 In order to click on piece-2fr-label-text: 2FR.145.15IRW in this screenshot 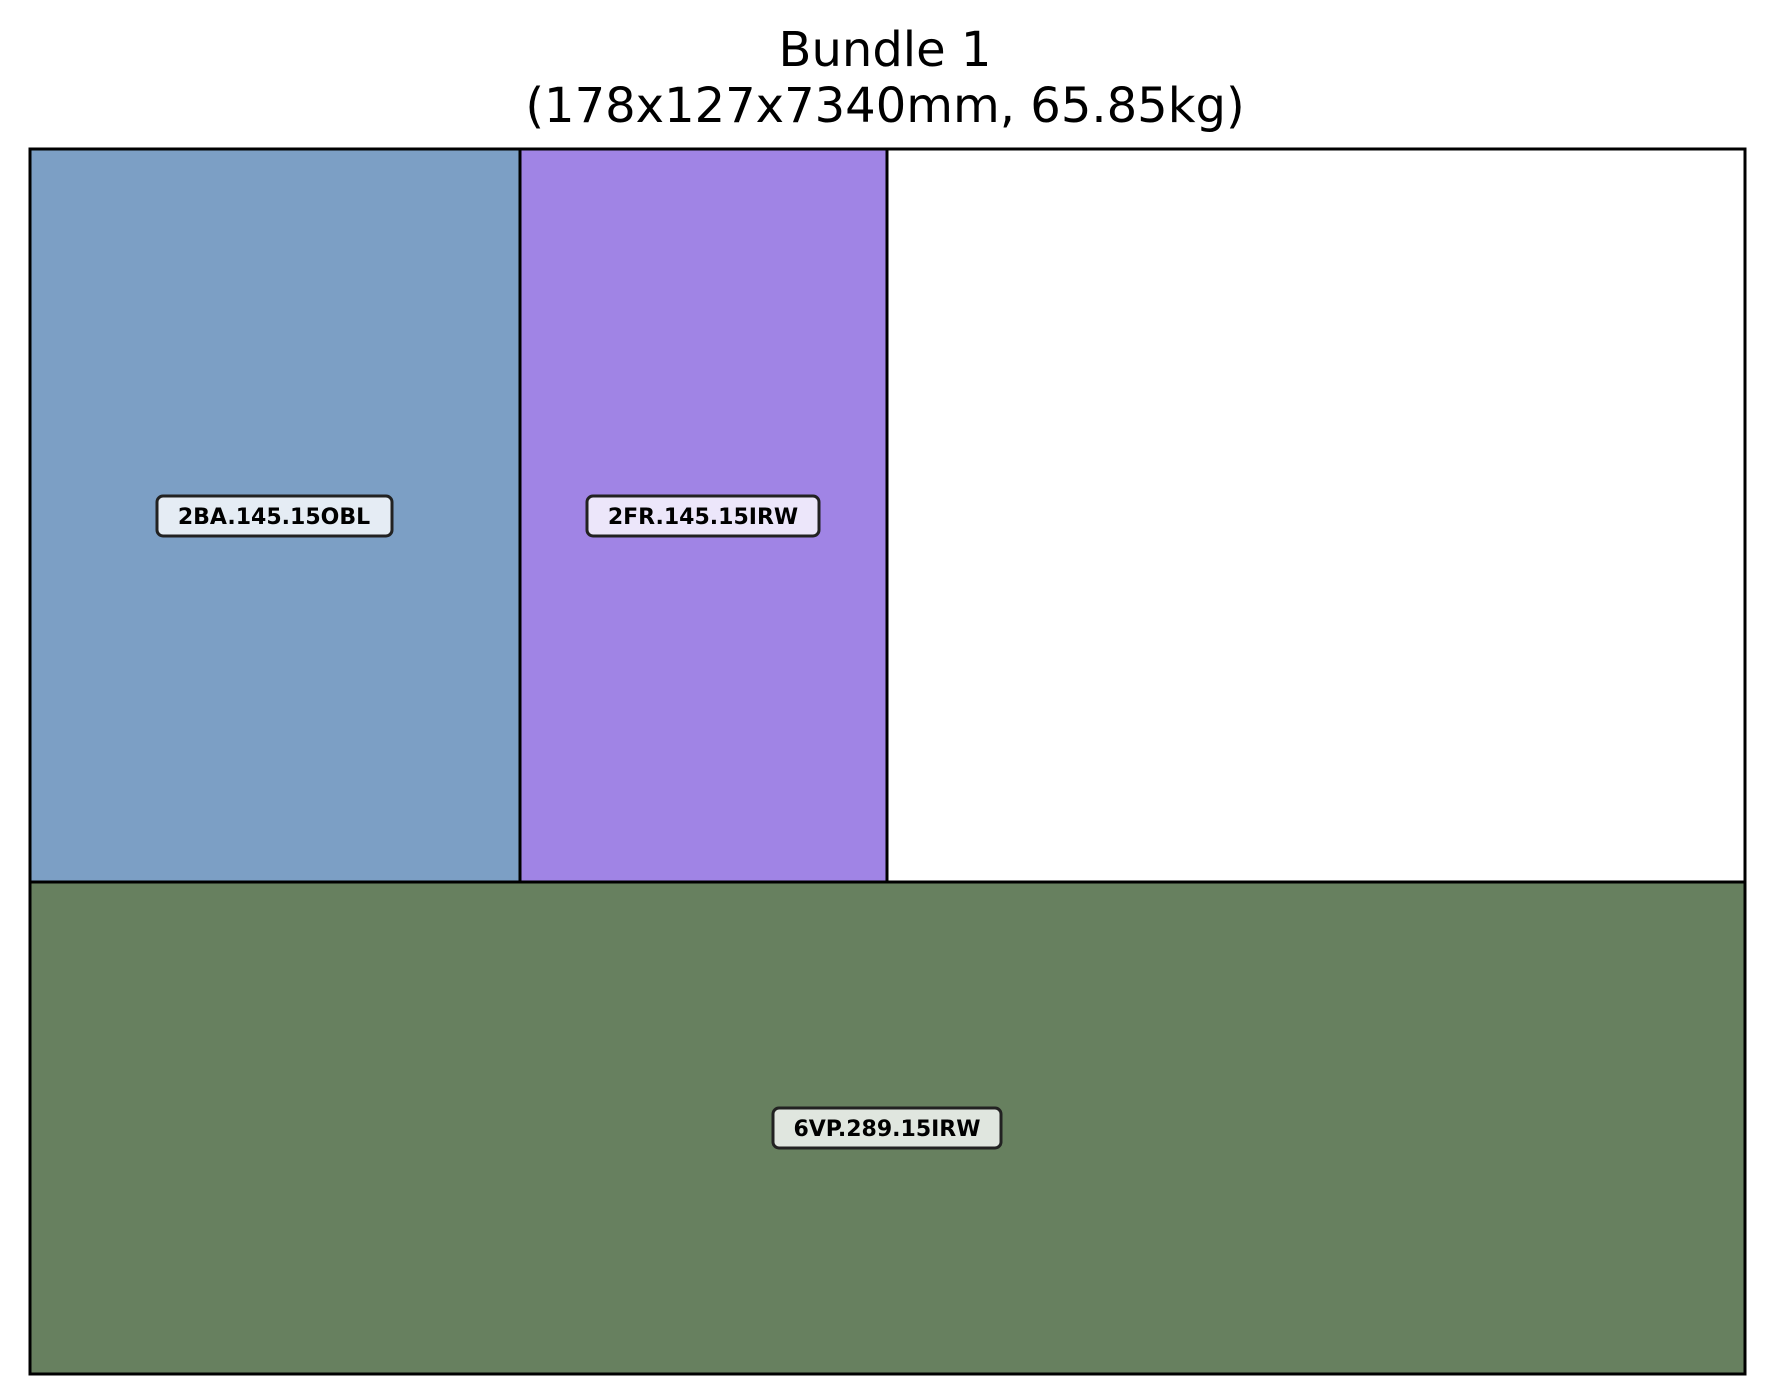, I will do `click(703, 517)`.